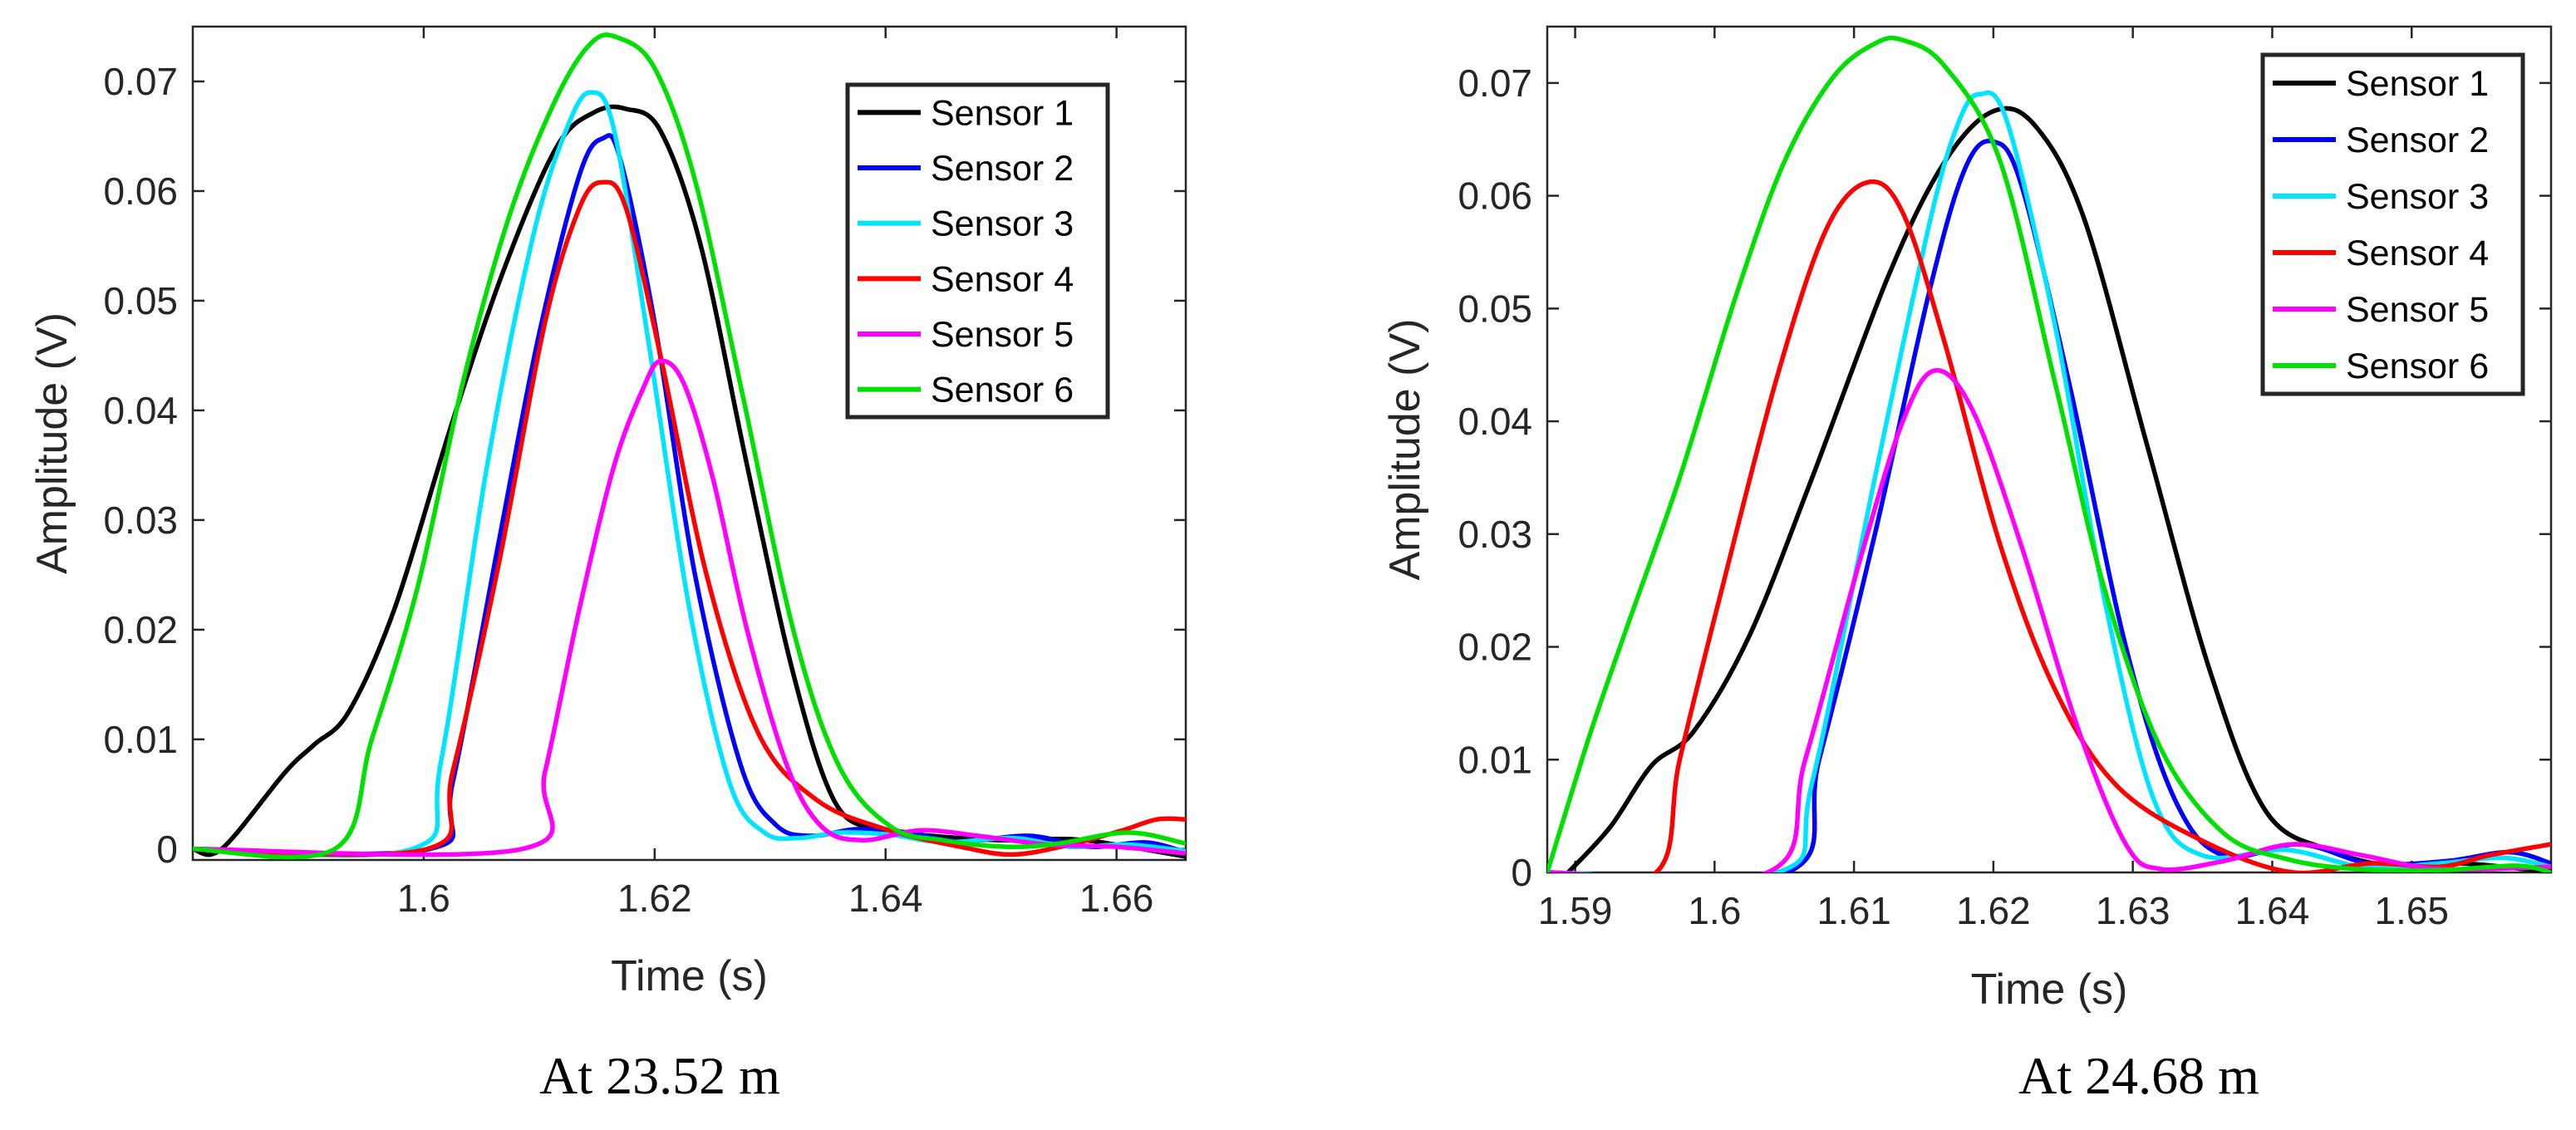 The width and height of the screenshot is (2576, 1130). What do you see at coordinates (1116, 899) in the screenshot?
I see `x-tick-label: 1.66` at bounding box center [1116, 899].